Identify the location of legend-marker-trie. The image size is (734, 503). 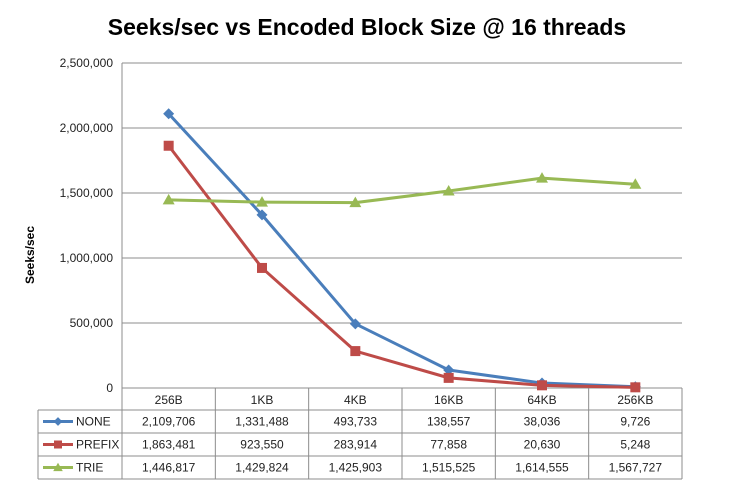
(58, 467).